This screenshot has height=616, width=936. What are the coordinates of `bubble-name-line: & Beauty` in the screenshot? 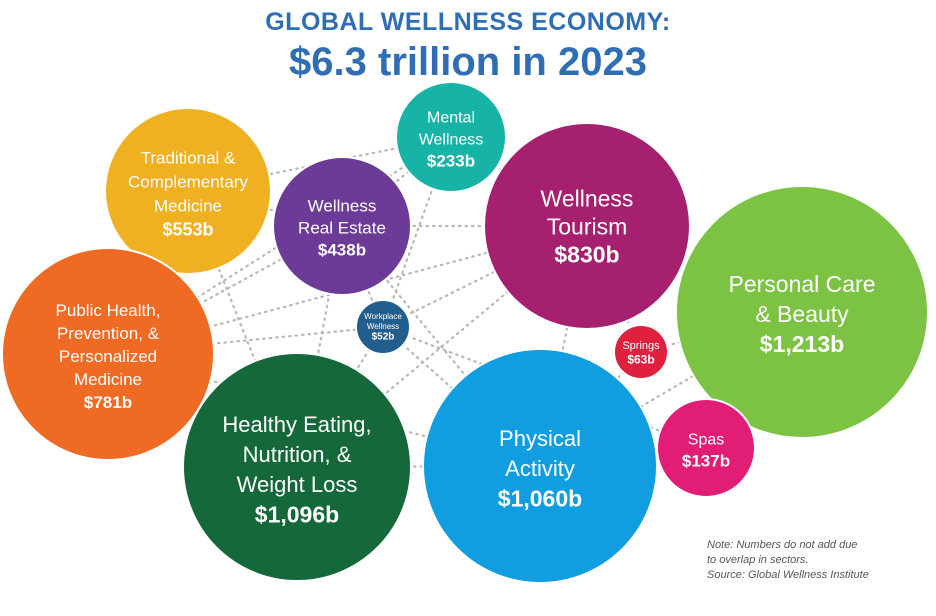 It's located at (802, 314).